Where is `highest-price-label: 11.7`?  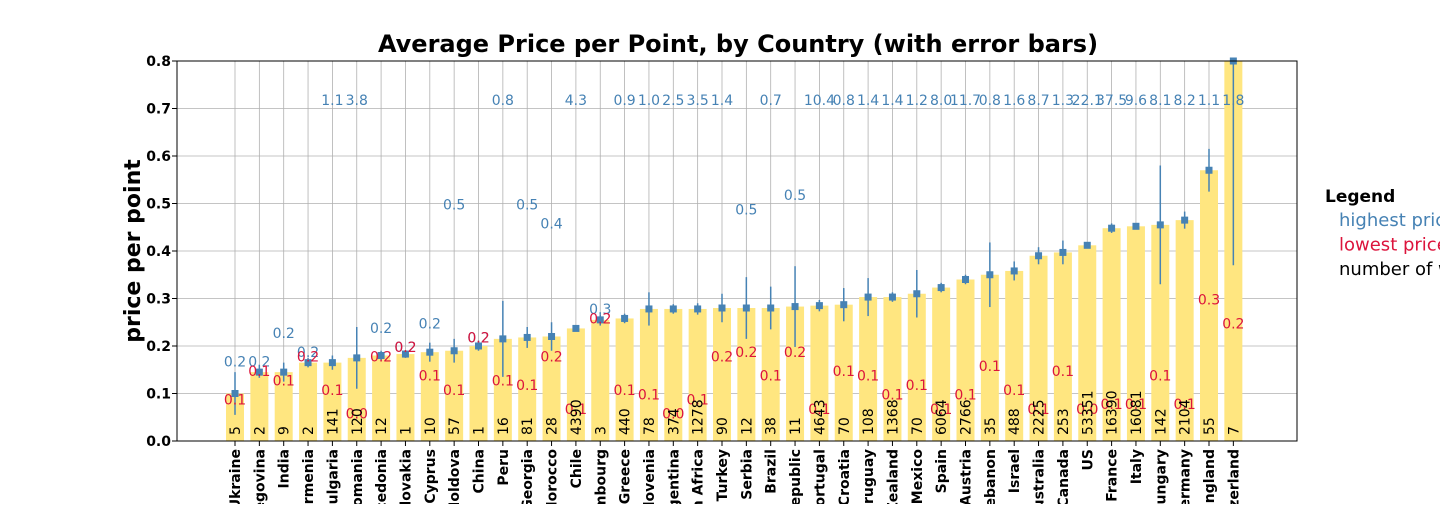
highest-price-label: 11.7 is located at coordinates (965, 101).